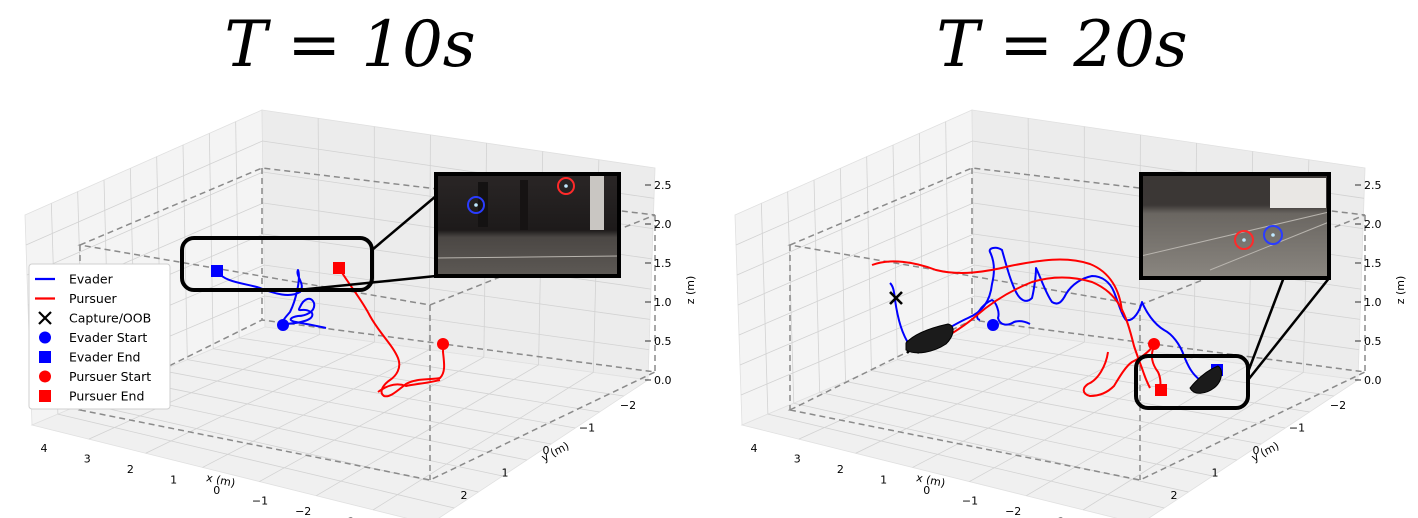 Image resolution: width=1418 pixels, height=518 pixels. I want to click on legend-entry-label: Evader Start, so click(108, 337).